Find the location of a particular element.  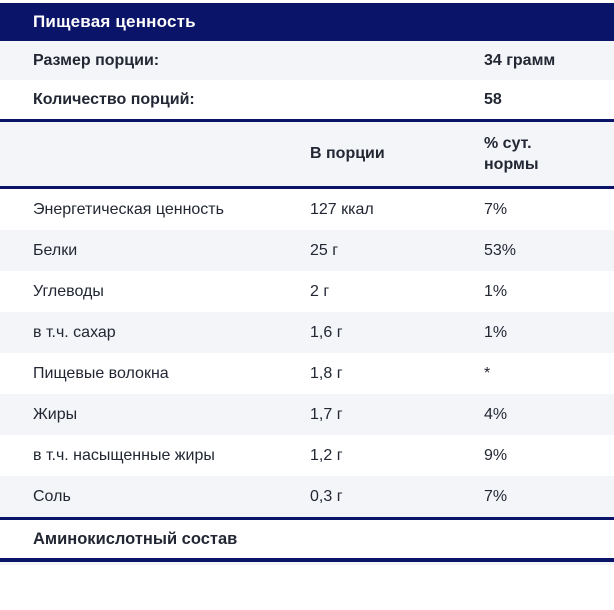

nutrient-row: в т.ч. насыщенные жиры 1,2 г 9% is located at coordinates (307, 455).